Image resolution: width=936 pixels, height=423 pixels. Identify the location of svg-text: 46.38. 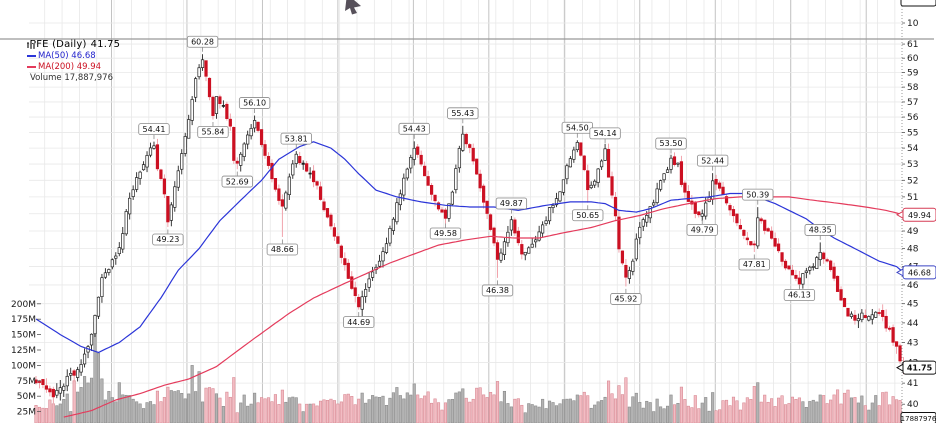
(497, 290).